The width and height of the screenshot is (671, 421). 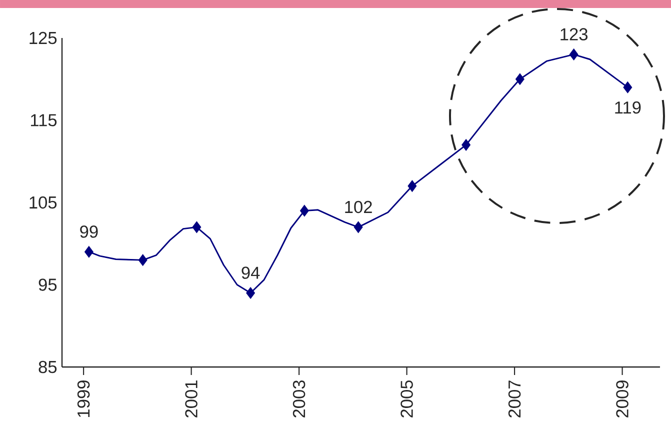 I want to click on annotation: 102, so click(x=358, y=207).